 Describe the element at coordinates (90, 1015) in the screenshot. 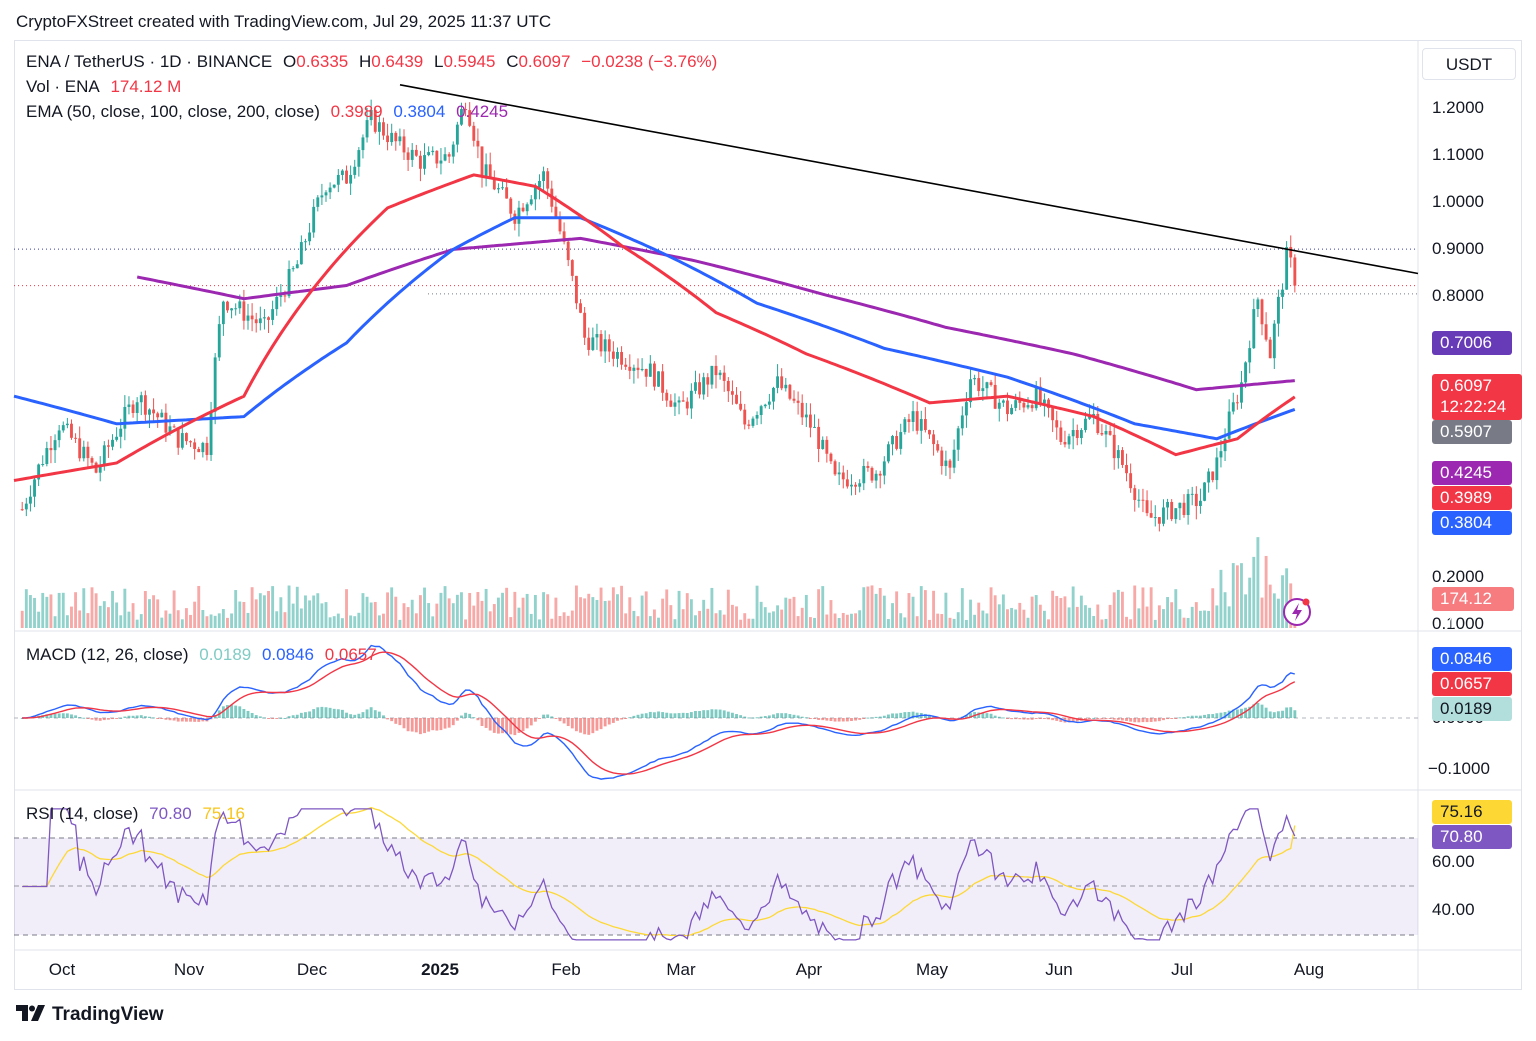

I see `tradingview-logo: TradingView` at that location.